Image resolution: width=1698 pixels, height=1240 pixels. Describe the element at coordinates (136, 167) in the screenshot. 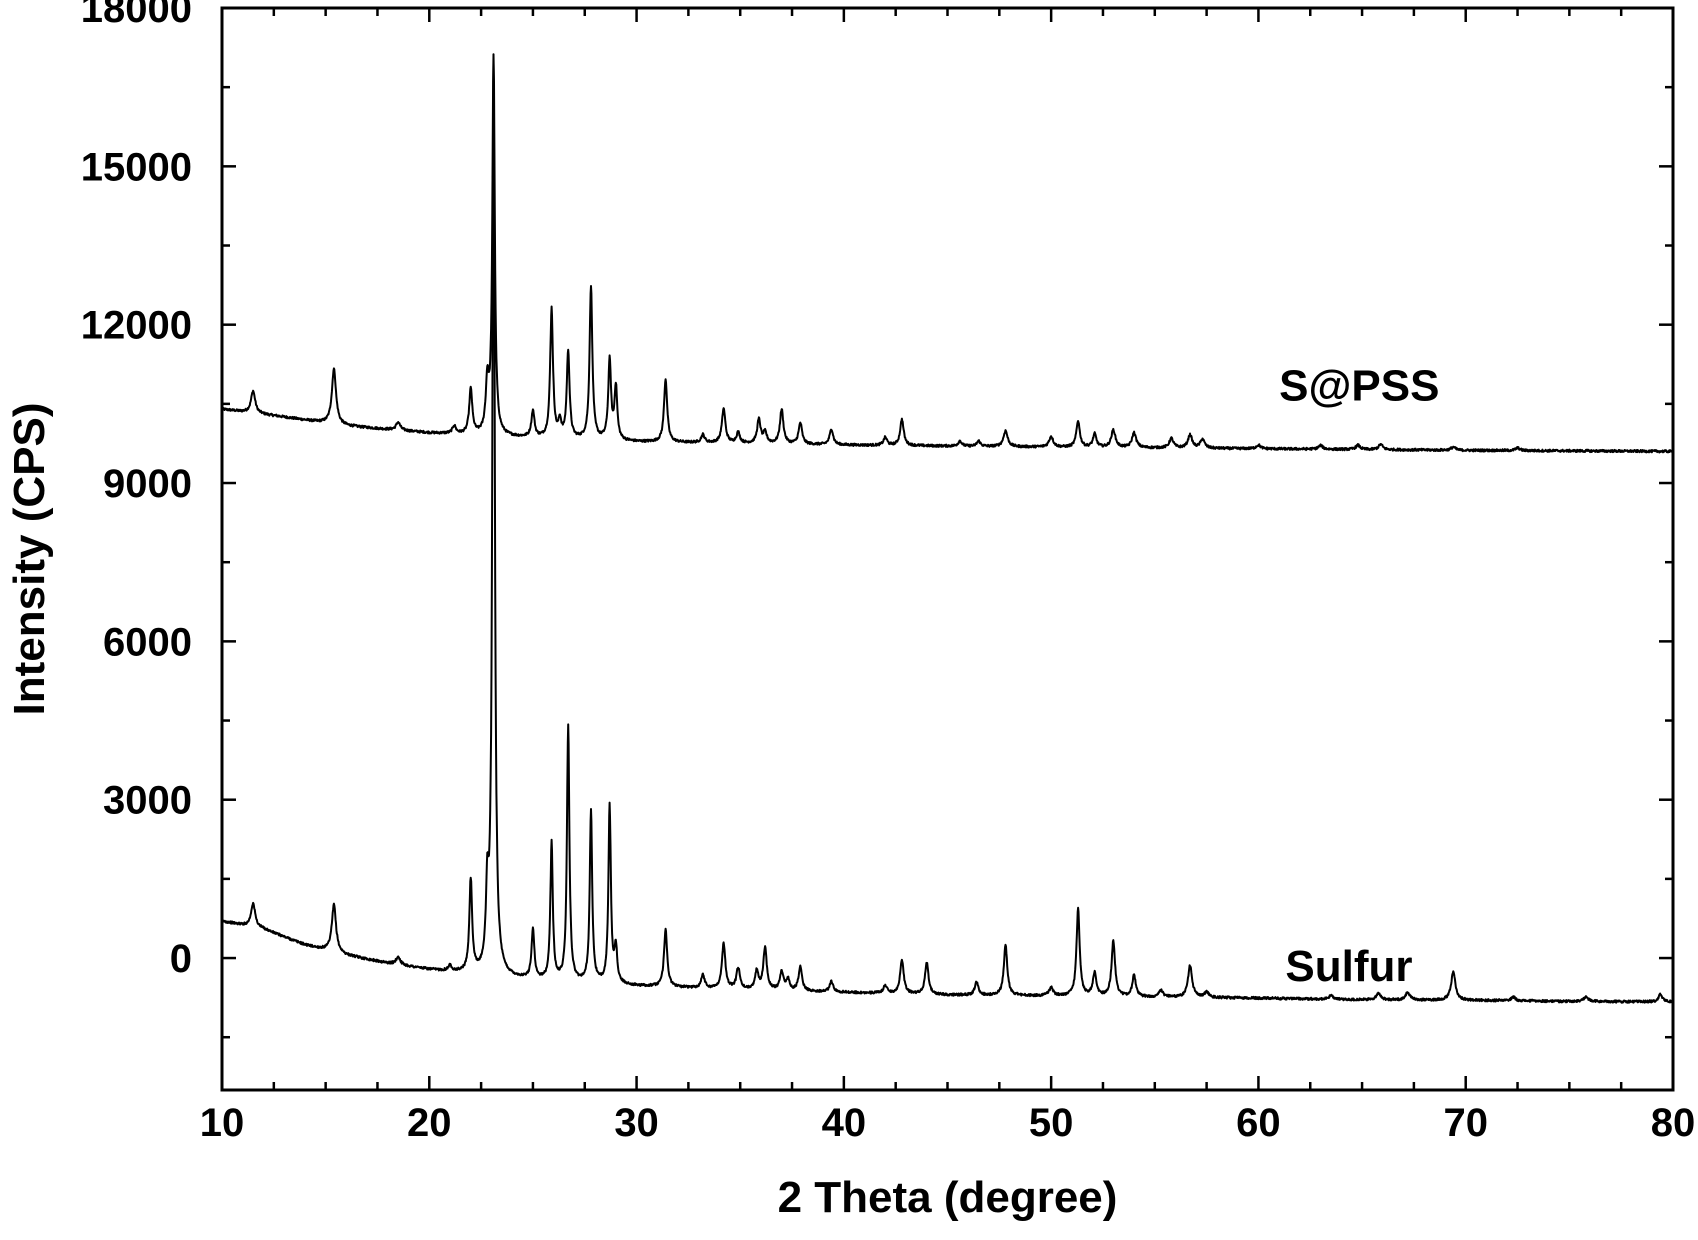

I see `y-tick-label: 15000` at that location.